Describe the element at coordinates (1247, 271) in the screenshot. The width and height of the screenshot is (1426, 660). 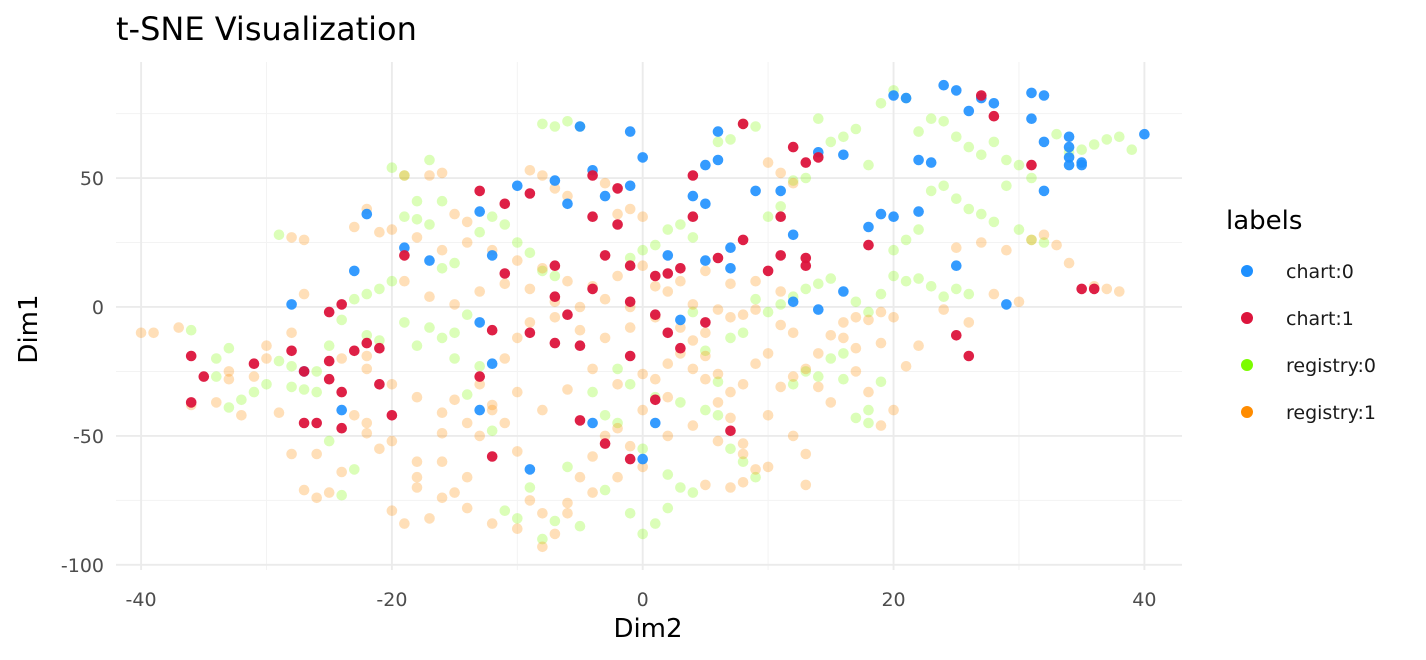
I see `legend-key` at that location.